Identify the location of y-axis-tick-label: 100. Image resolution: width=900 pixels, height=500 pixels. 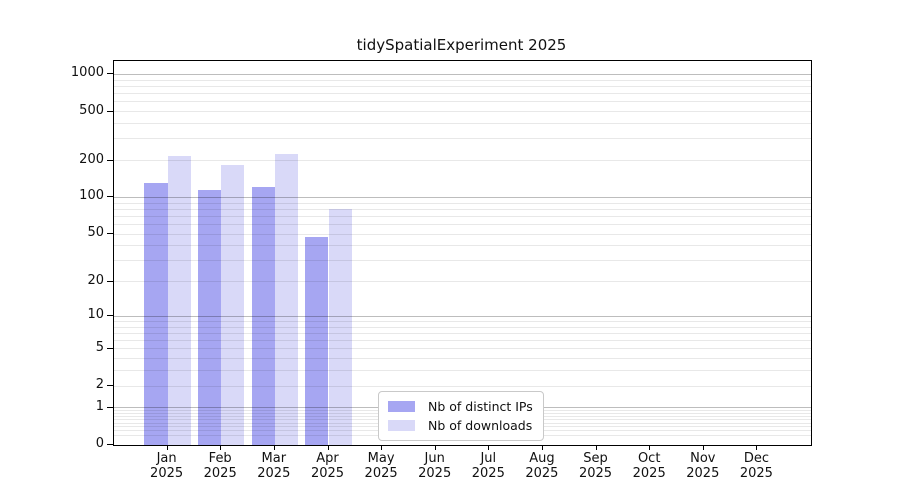
(91, 196).